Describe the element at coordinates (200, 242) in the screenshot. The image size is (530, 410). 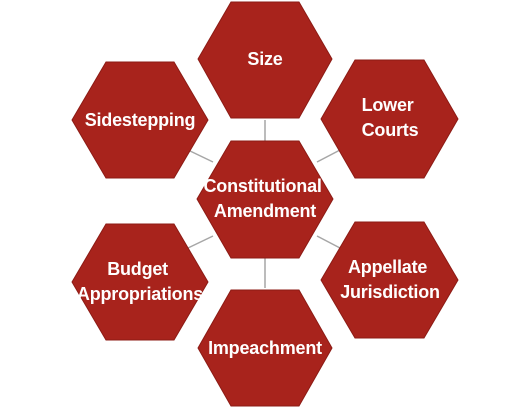
I see `connector-budget-appropriations` at that location.